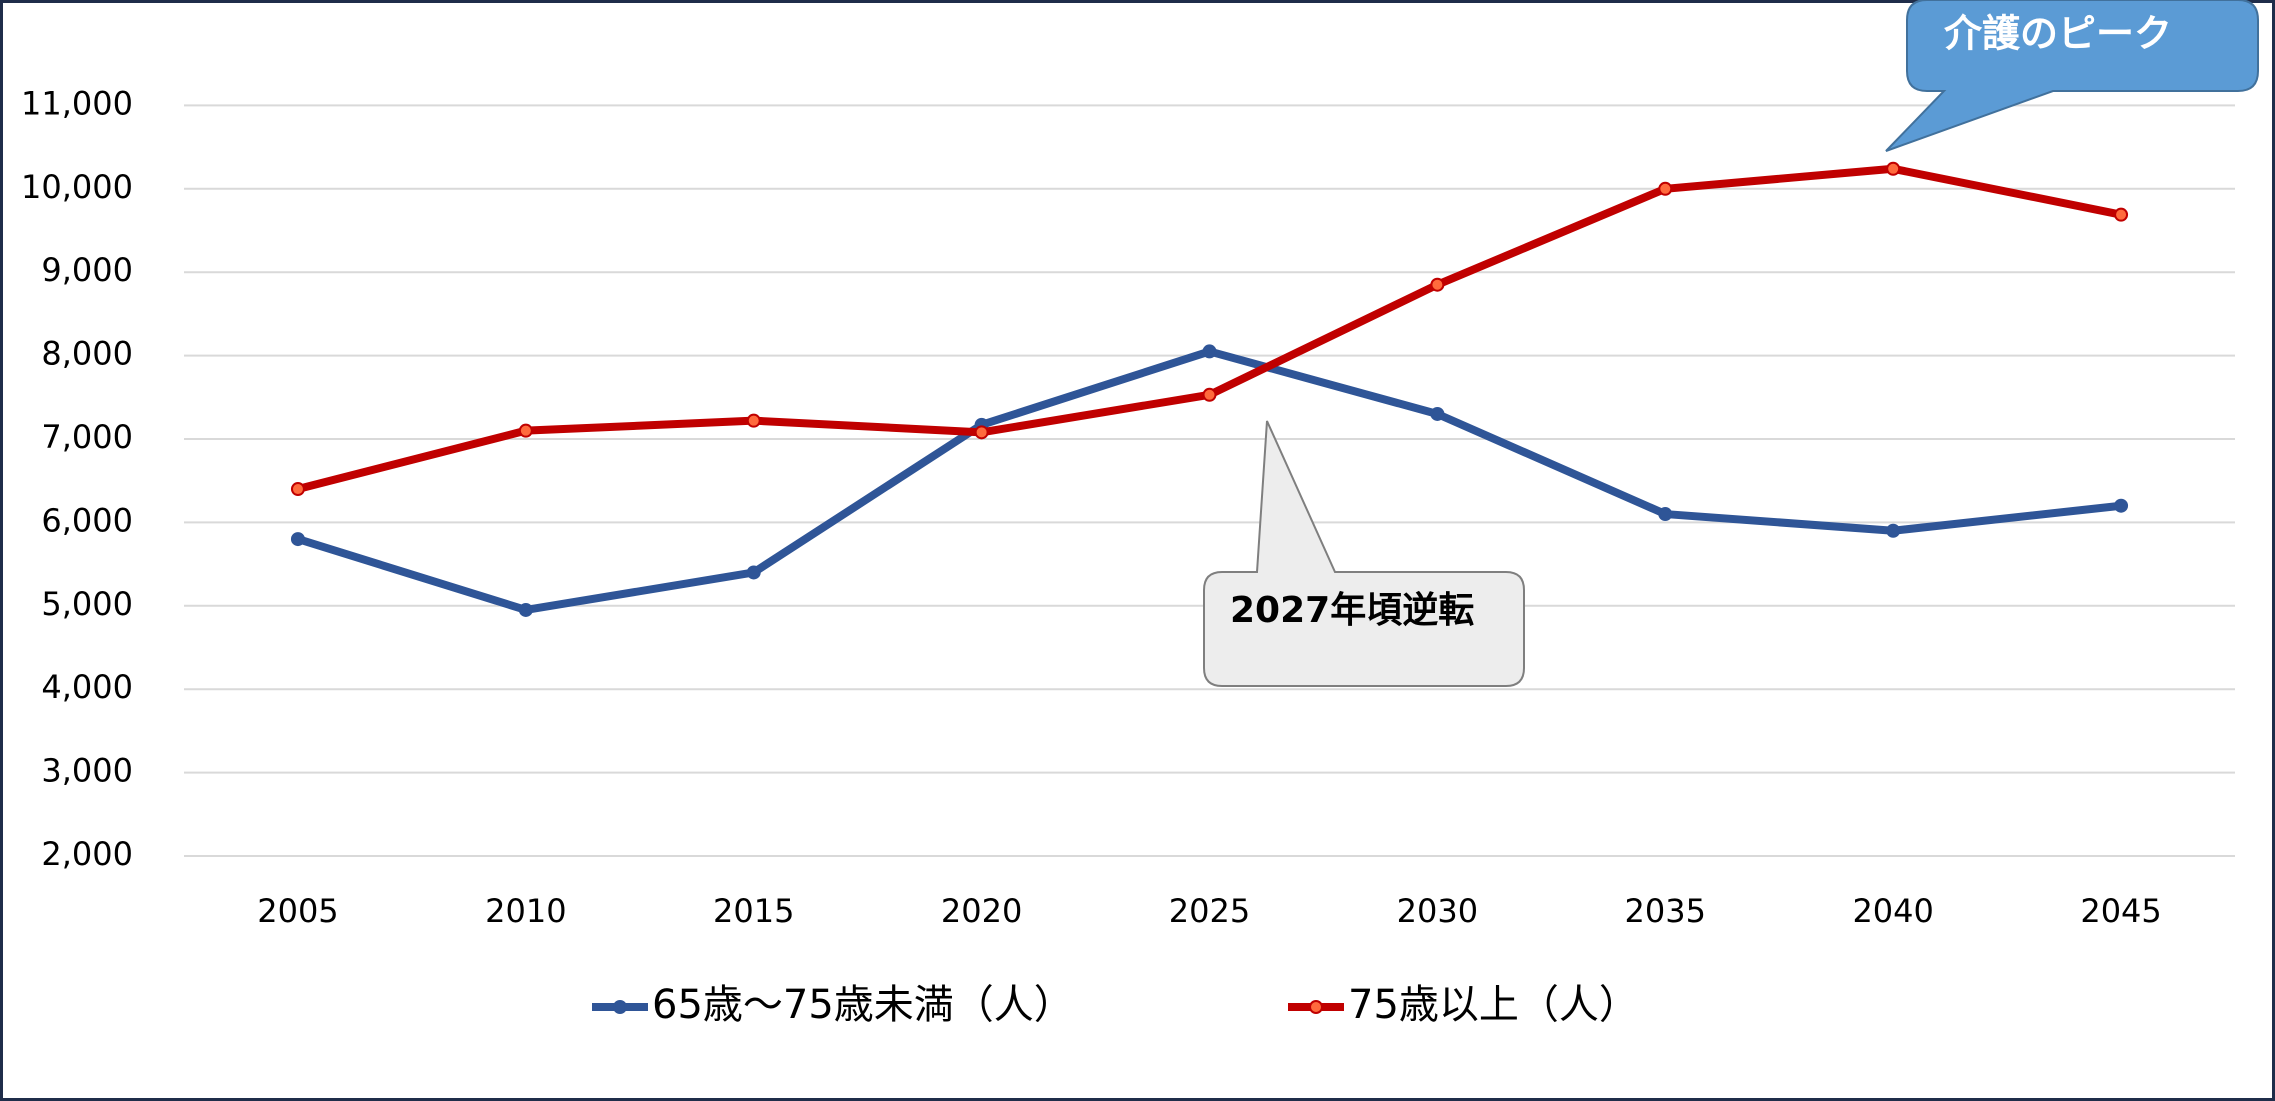  Describe the element at coordinates (1437, 911) in the screenshot. I see `x-tick-label: 2030` at that location.